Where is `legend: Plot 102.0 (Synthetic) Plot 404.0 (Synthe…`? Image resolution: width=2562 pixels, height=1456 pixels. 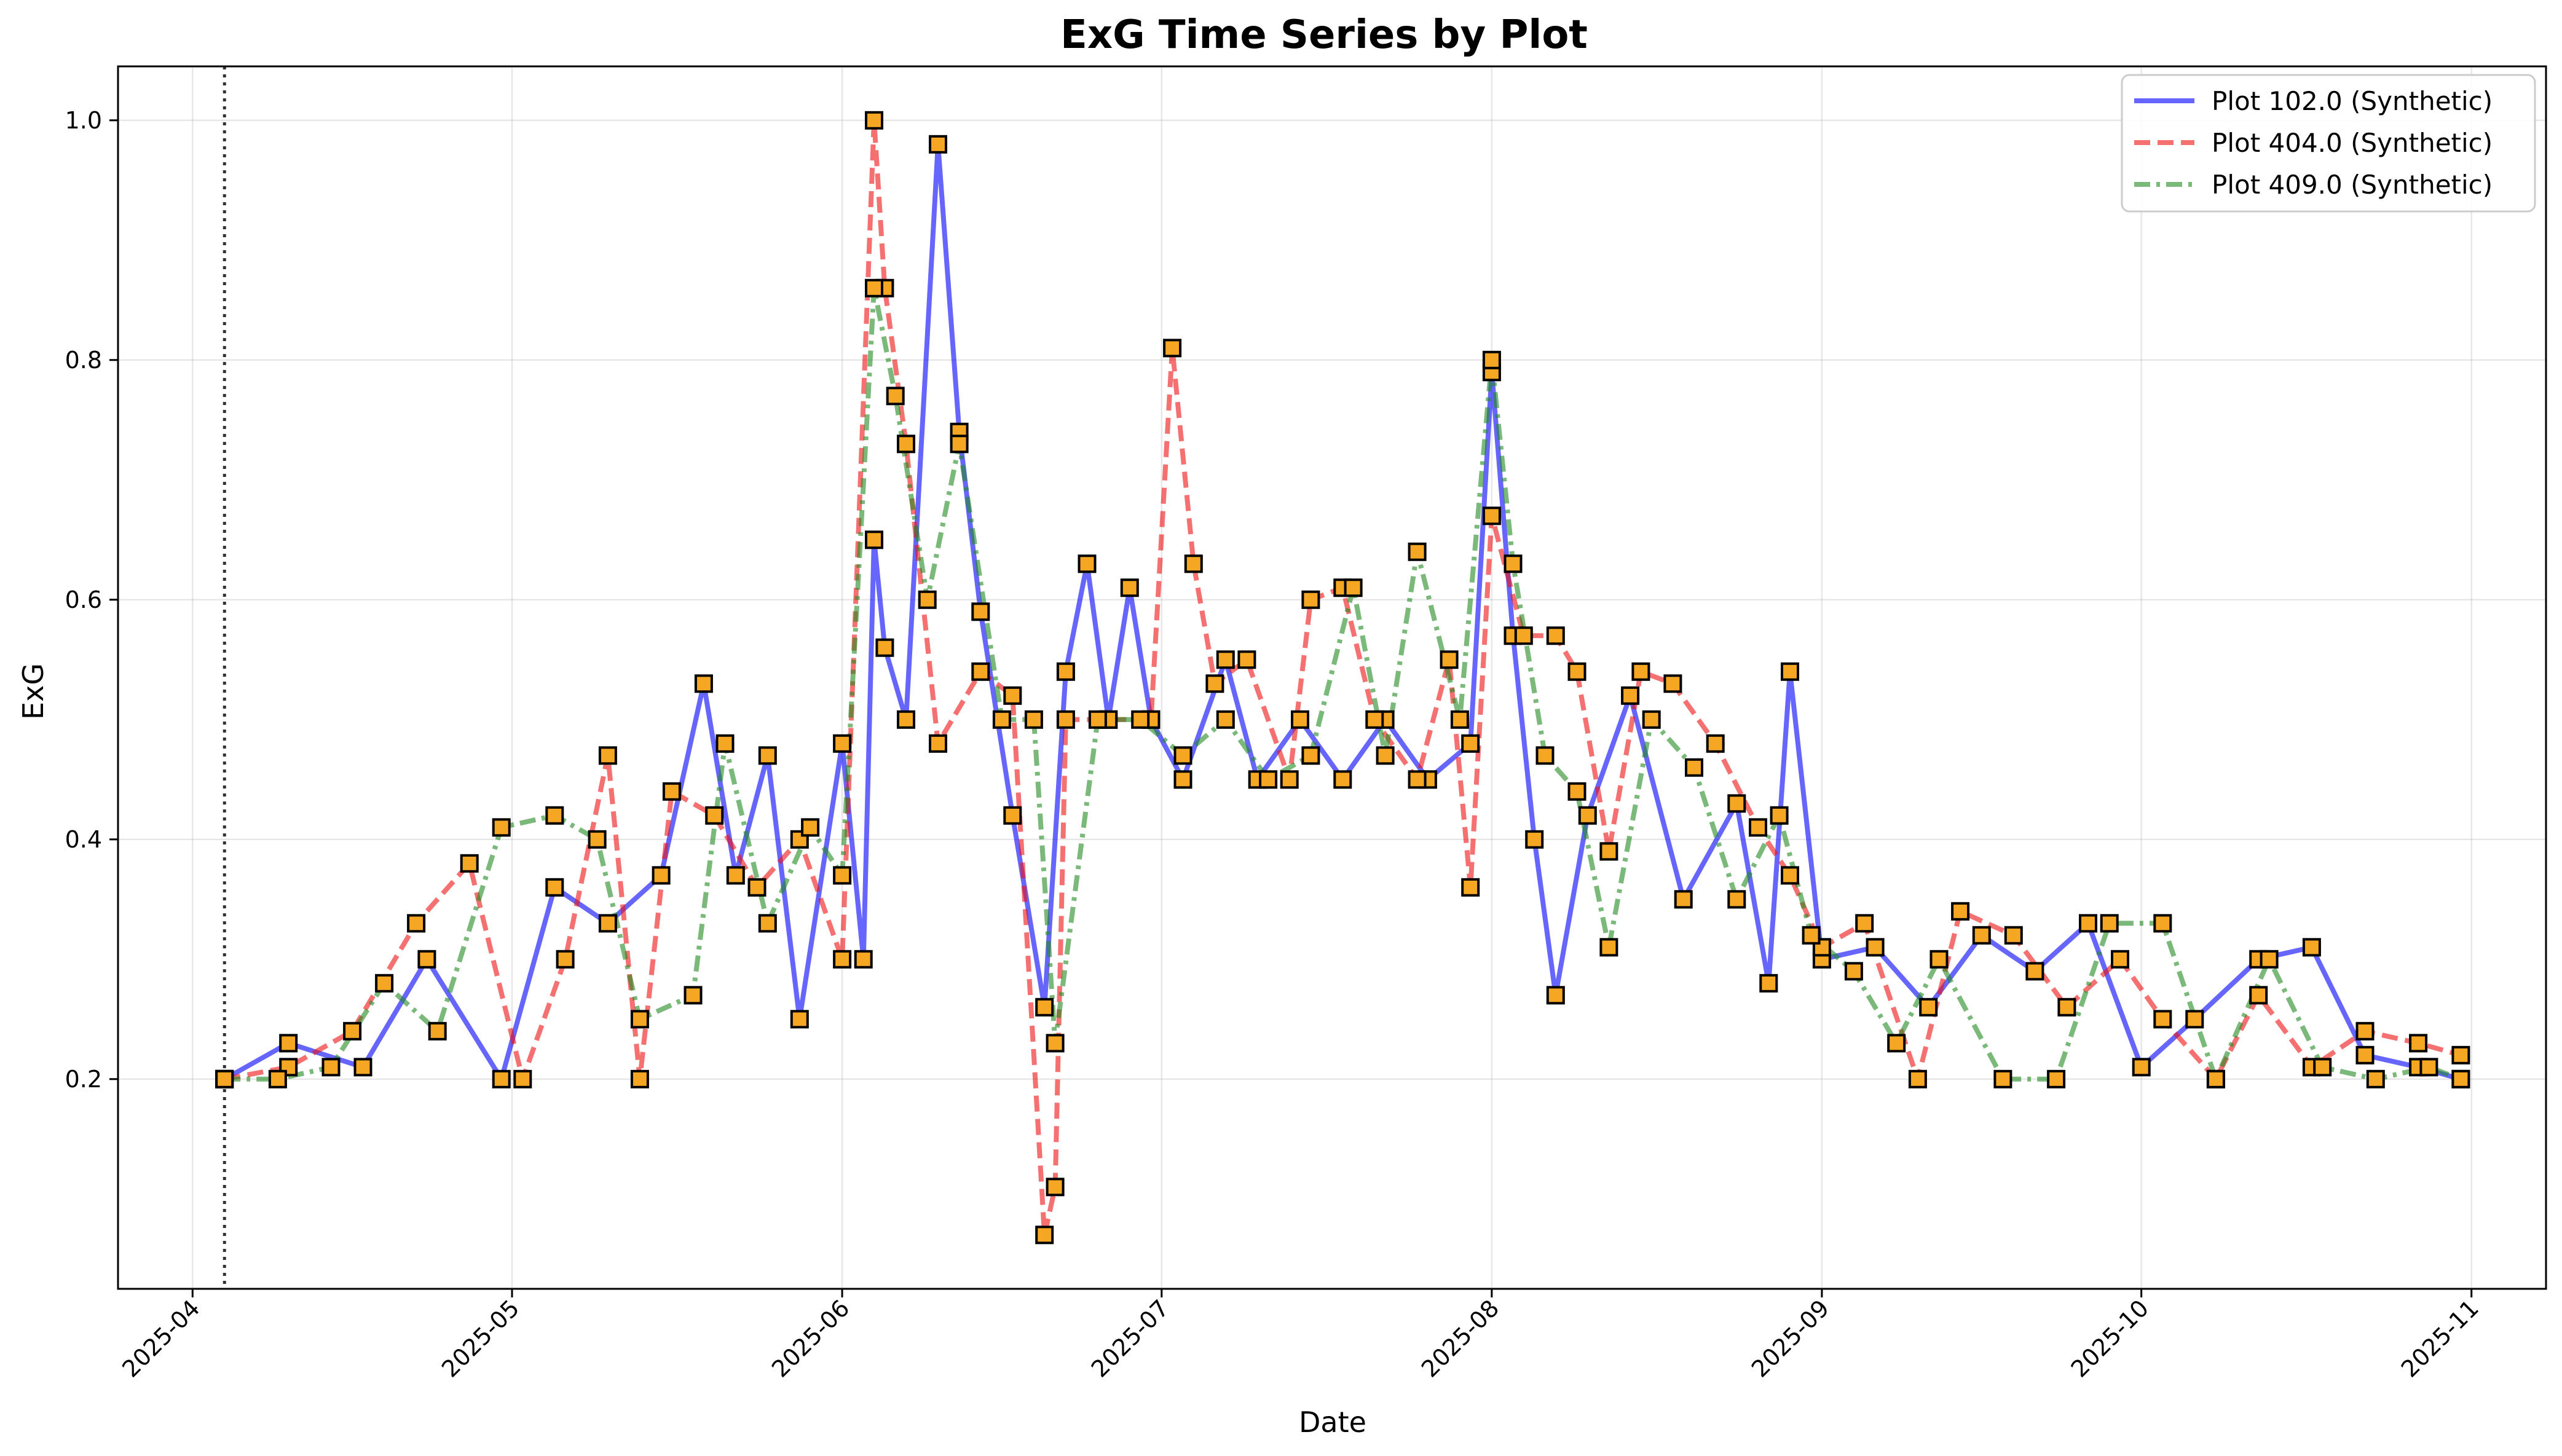 legend: Plot 102.0 (Synthetic) Plot 404.0 (Synthe… is located at coordinates (2328, 143).